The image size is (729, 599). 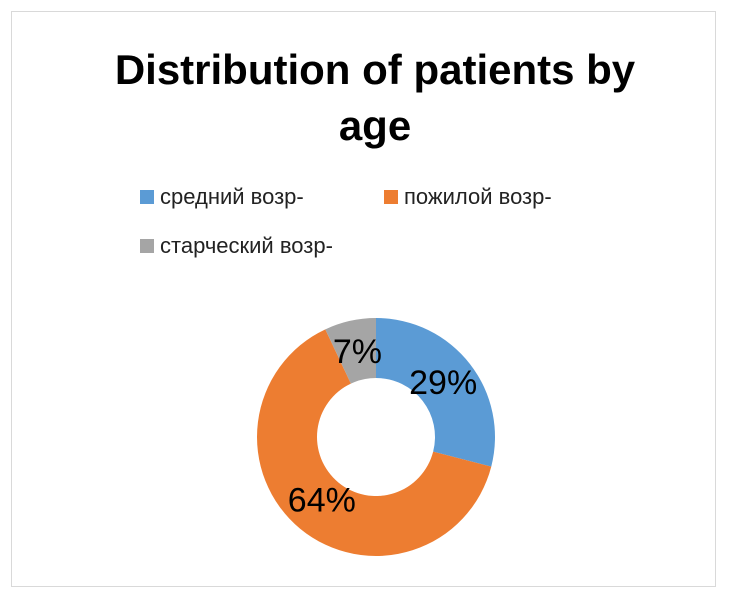 I want to click on legend-label: средний возр-, so click(x=232, y=196).